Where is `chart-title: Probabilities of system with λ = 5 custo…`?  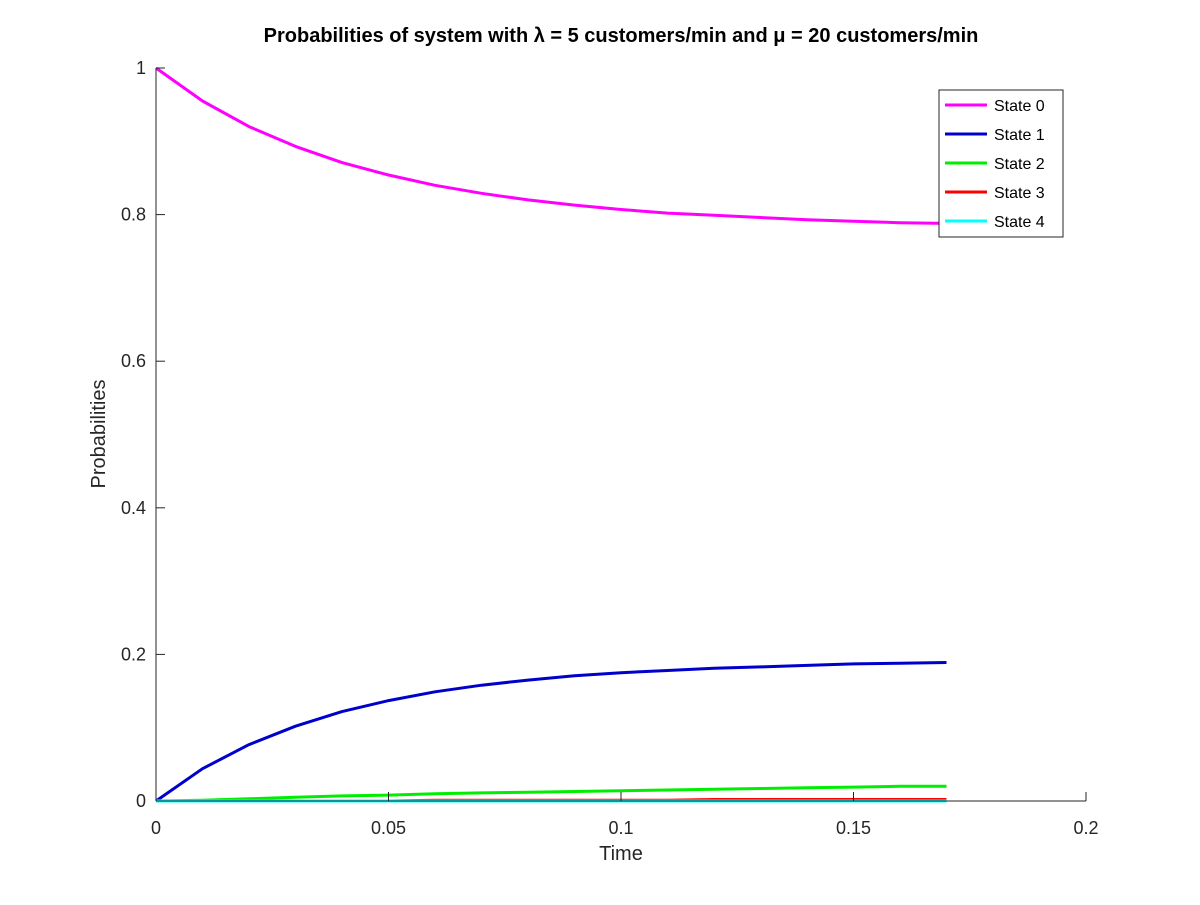
chart-title: Probabilities of system with λ = 5 custo… is located at coordinates (621, 36).